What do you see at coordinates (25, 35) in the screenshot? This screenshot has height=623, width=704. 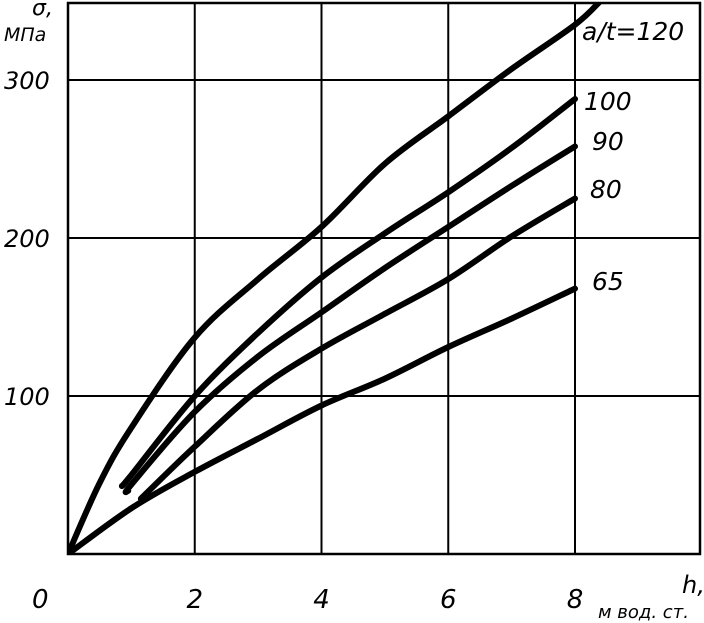 I see `y-axis-unit: МПа` at bounding box center [25, 35].